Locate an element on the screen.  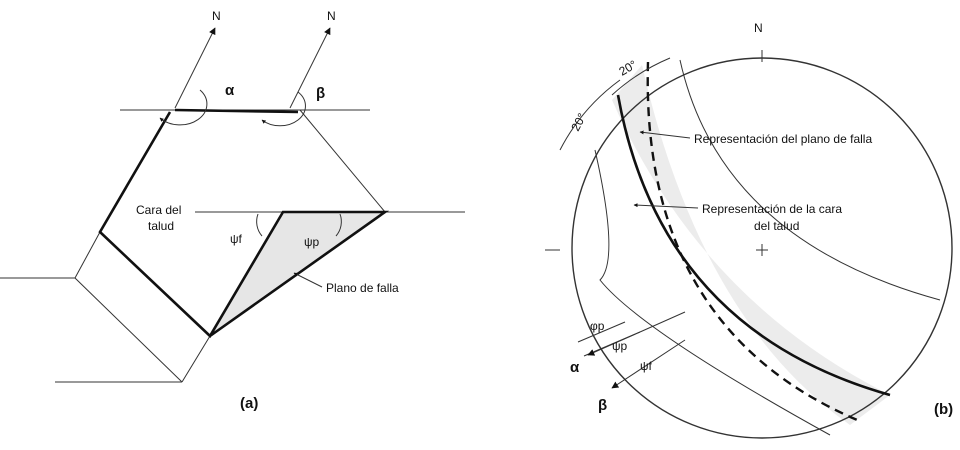
caption: (b) is located at coordinates (943, 409).